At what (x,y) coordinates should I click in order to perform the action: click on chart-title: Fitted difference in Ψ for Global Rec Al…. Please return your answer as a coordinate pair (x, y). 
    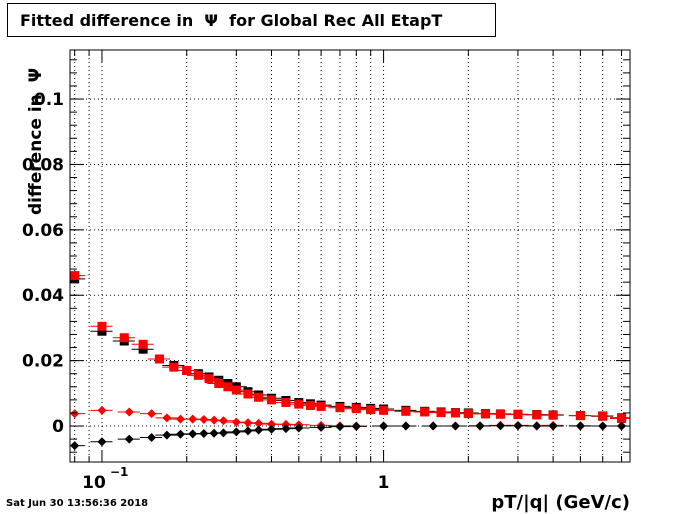
    Looking at the image, I should click on (251, 20).